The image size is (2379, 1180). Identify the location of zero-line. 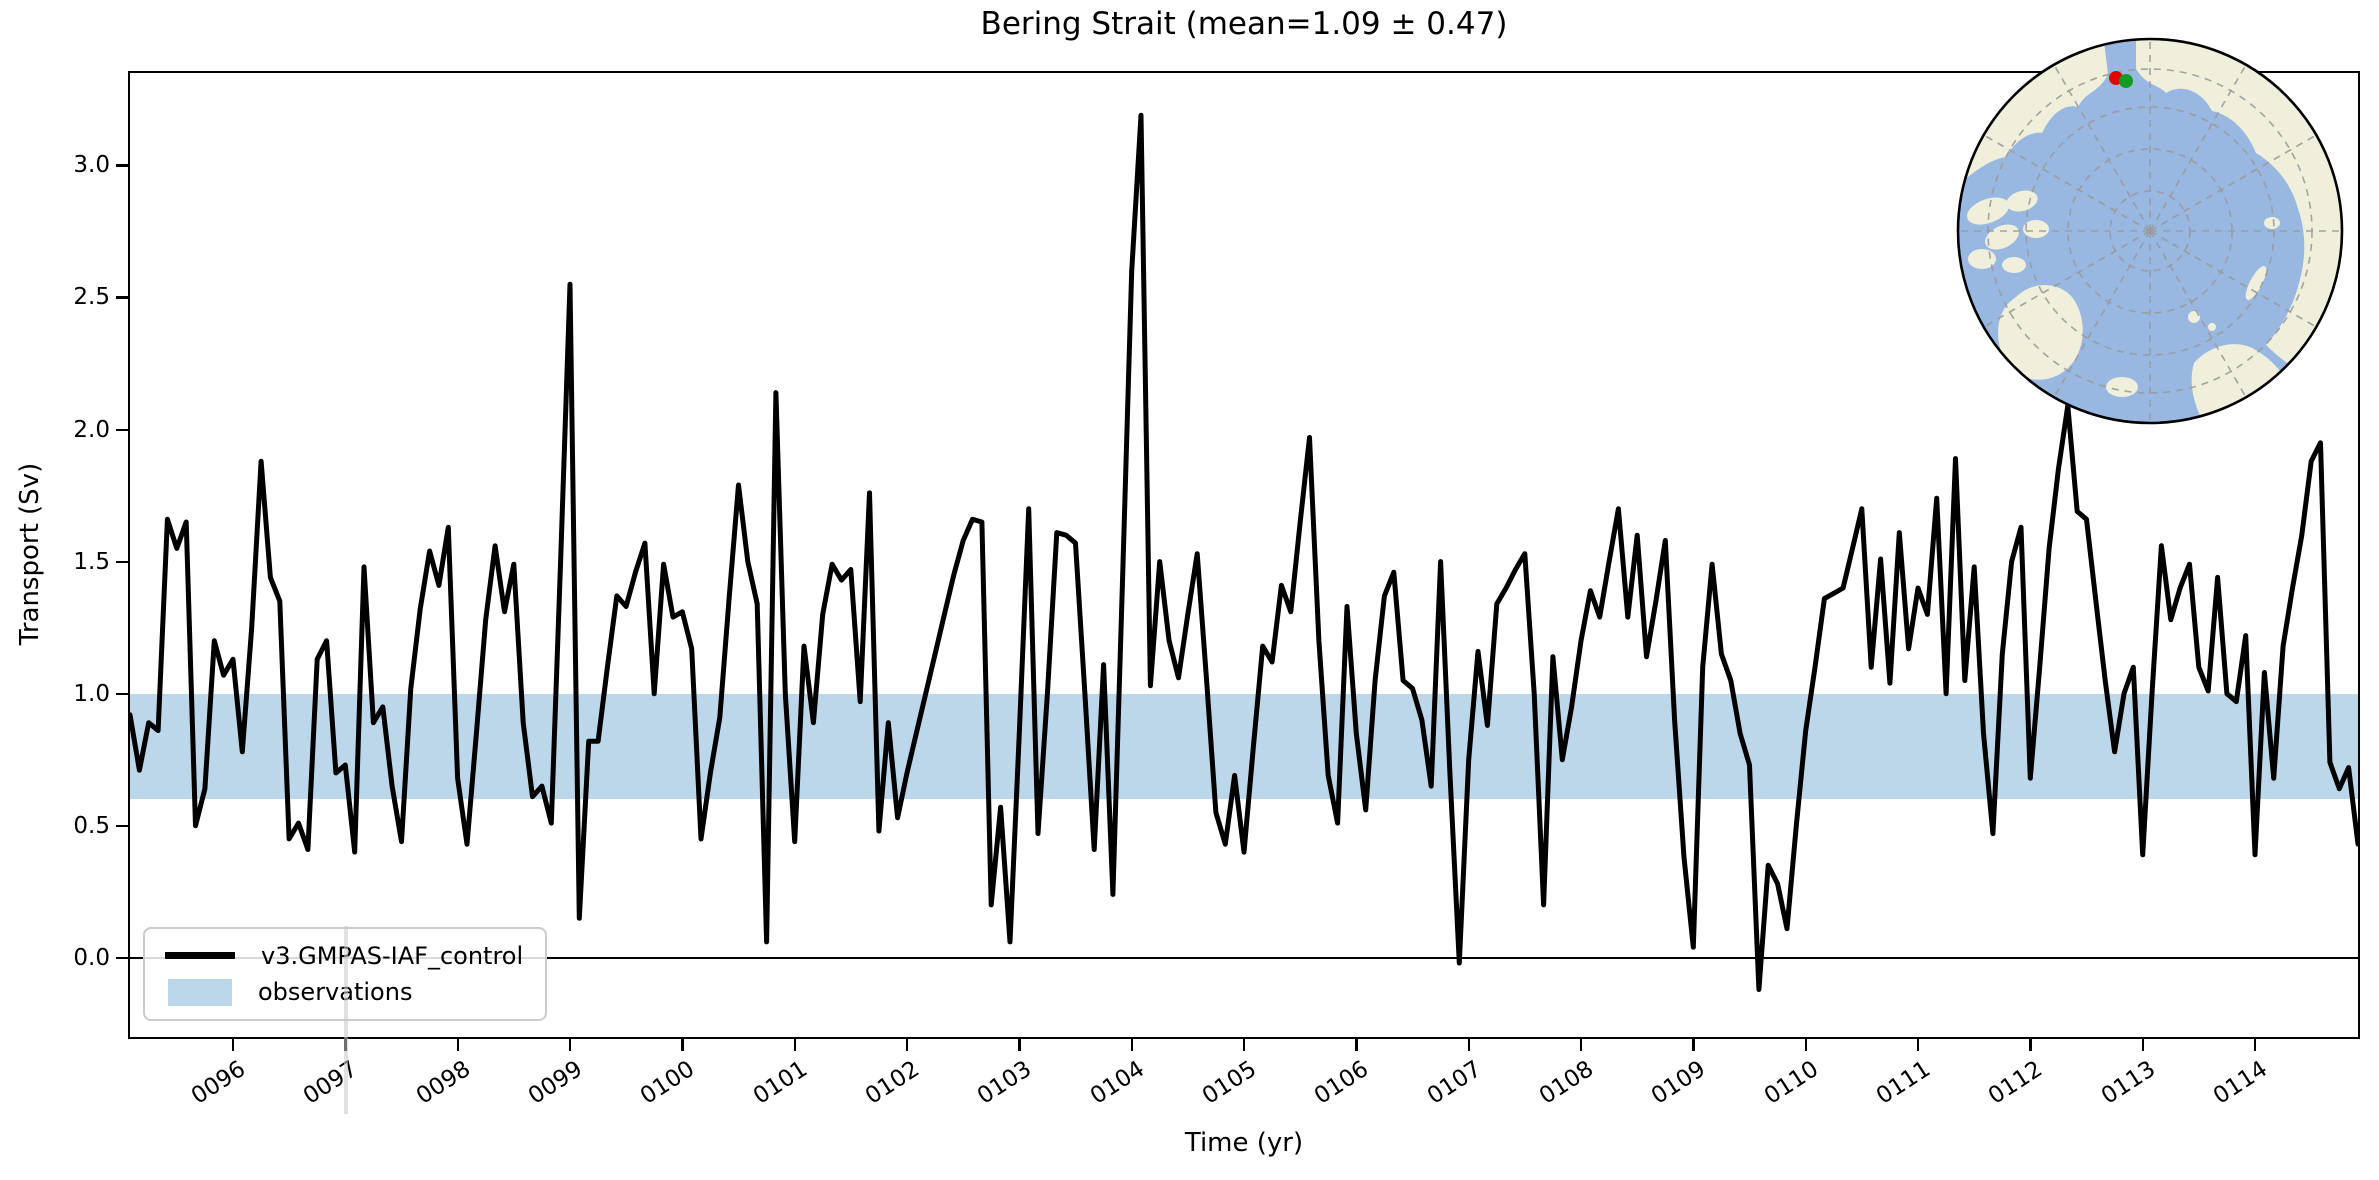
(1244, 957).